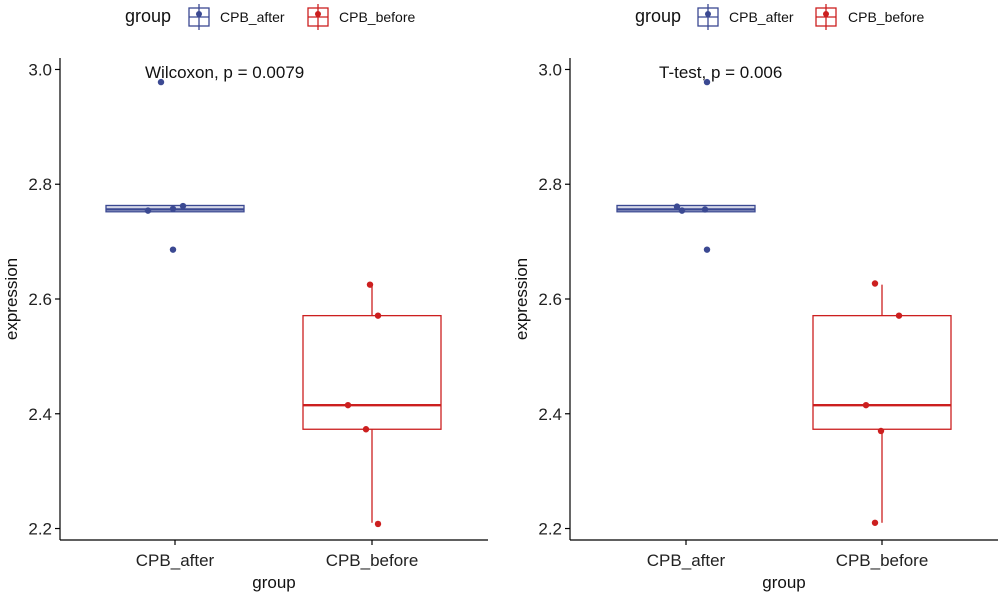  I want to click on legend-right: group CPB_after CPB_before, so click(779, 17).